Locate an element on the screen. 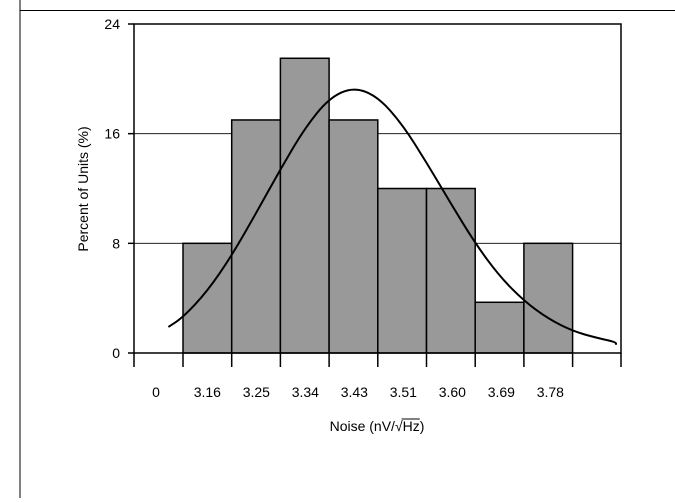 The image size is (675, 503). y-tick-label: 16 is located at coordinates (112, 134).